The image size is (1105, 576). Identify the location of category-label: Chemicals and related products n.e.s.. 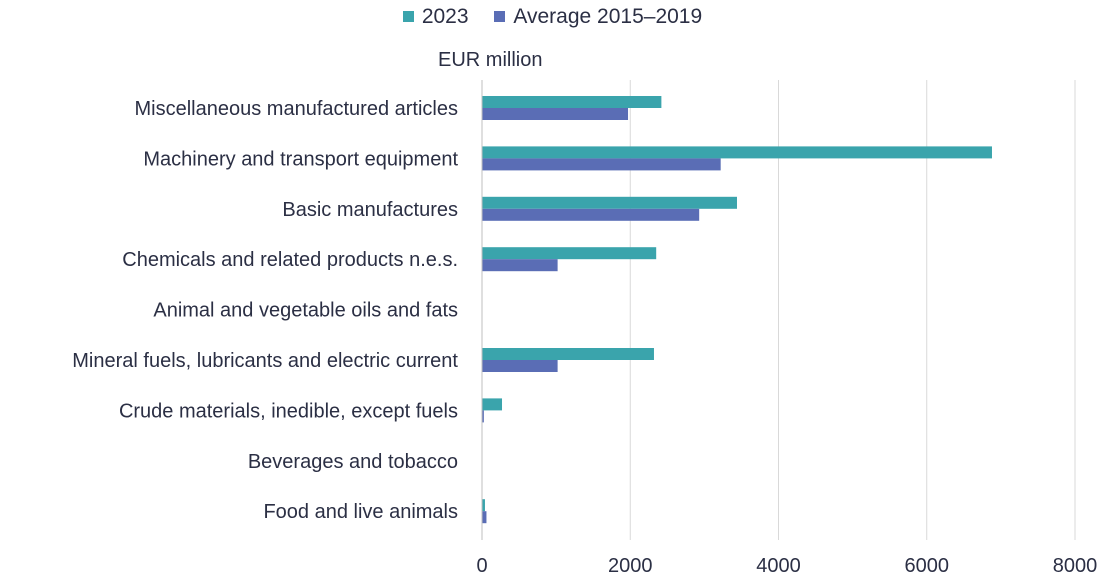
(290, 260).